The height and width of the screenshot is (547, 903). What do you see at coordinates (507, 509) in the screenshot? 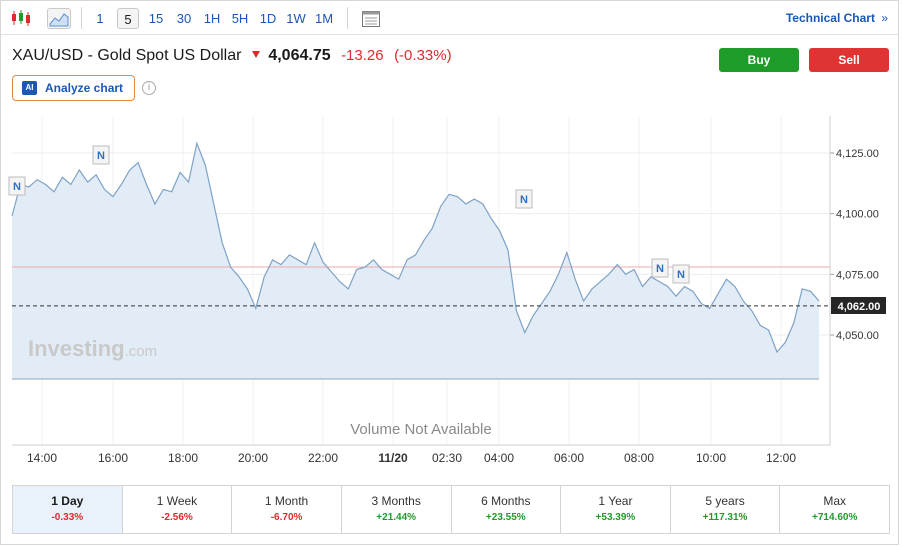
I see `period-6-months: 6 Months +23.55%` at bounding box center [507, 509].